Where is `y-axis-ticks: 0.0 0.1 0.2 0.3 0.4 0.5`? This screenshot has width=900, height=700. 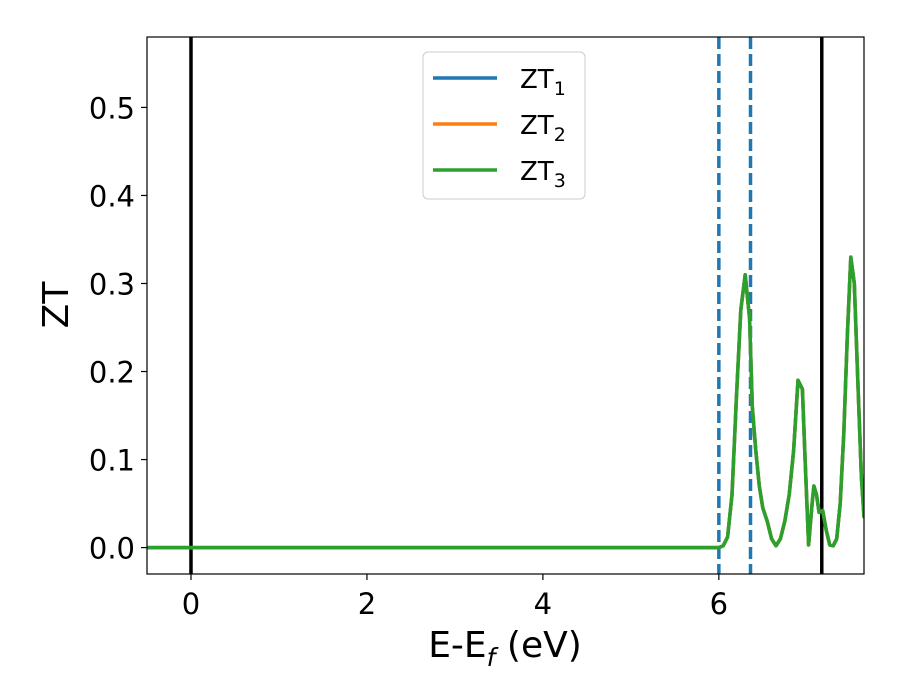 y-axis-ticks: 0.0 0.1 0.2 0.3 0.4 0.5 is located at coordinates (118, 328).